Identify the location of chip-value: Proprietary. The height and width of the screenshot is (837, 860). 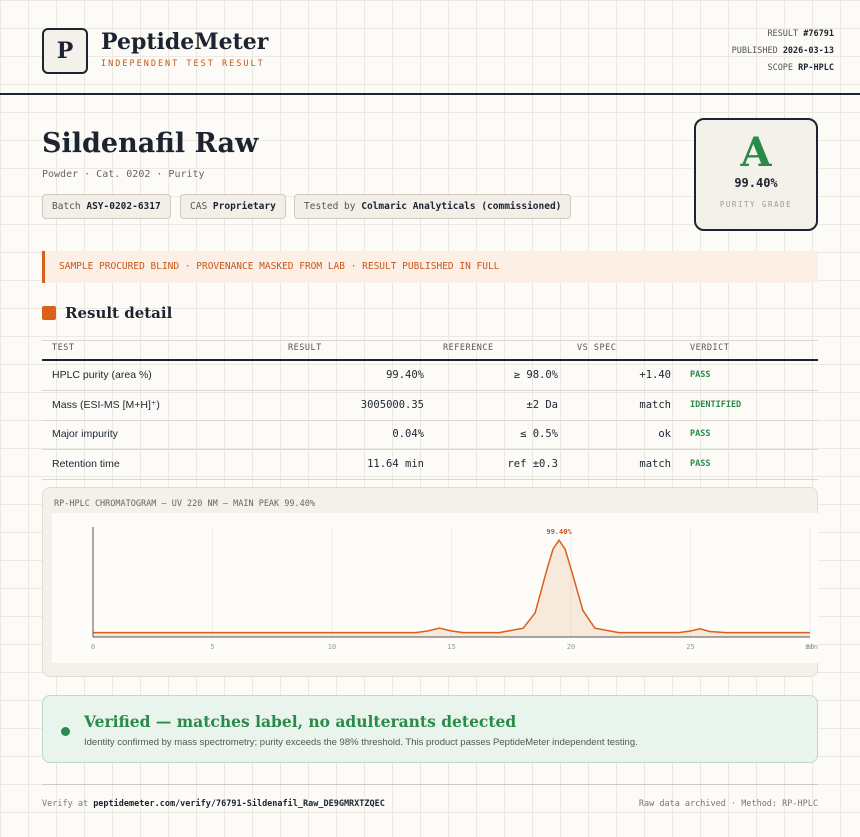
(244, 206).